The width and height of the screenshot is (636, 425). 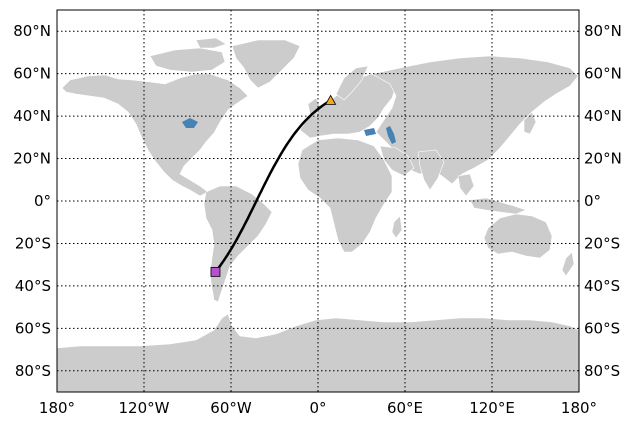 What do you see at coordinates (32, 201) in the screenshot?
I see `left-latitude-labels: 80°N 60°N 40°N 20°N 0° 20°S 40°S 60°S 80°S` at bounding box center [32, 201].